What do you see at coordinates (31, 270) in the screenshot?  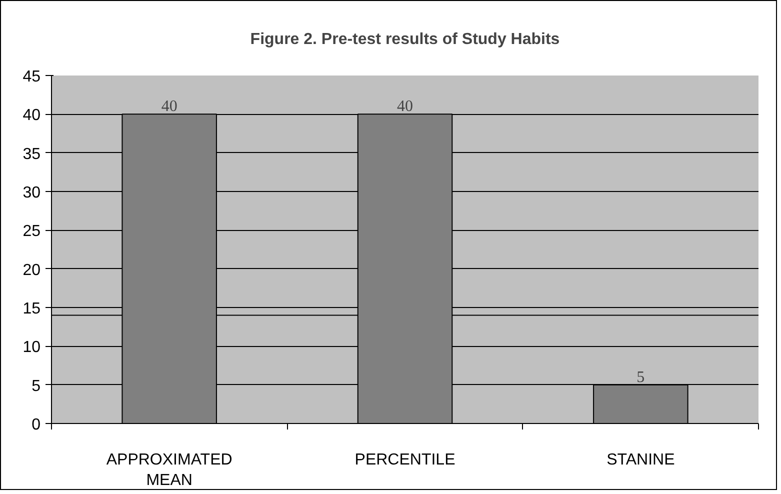 I see `y-tick-label: 20` at bounding box center [31, 270].